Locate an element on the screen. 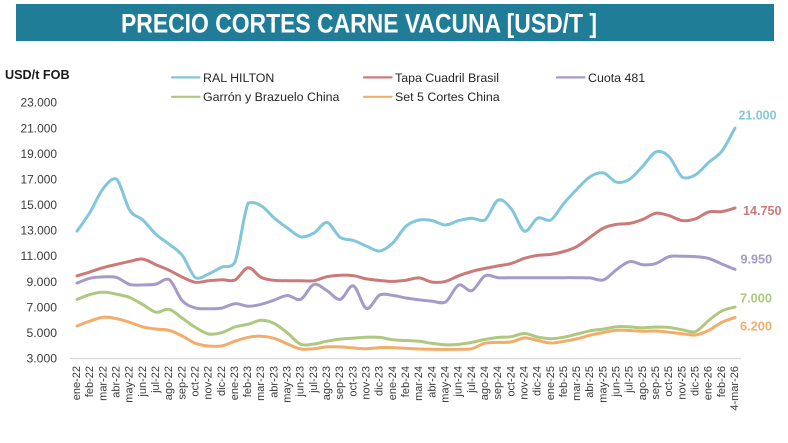 The width and height of the screenshot is (788, 443). svg-text: feb-22 is located at coordinates (90, 381).